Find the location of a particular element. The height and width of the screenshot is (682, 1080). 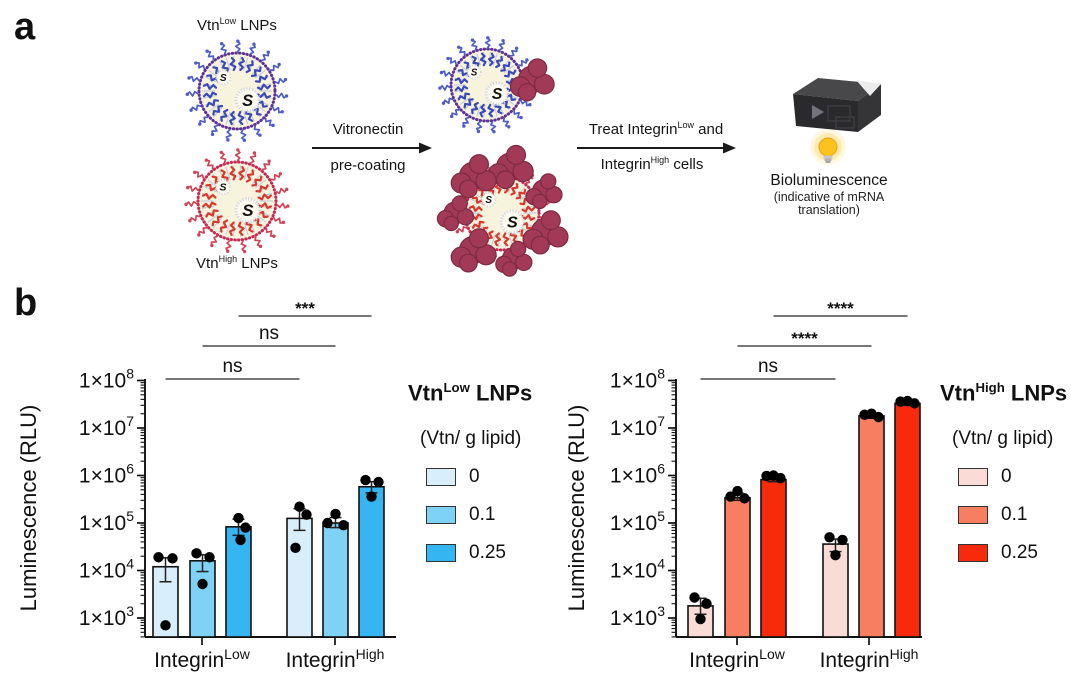

vtn-low-lnps-label: VtnLow LNPs is located at coordinates (237, 25).